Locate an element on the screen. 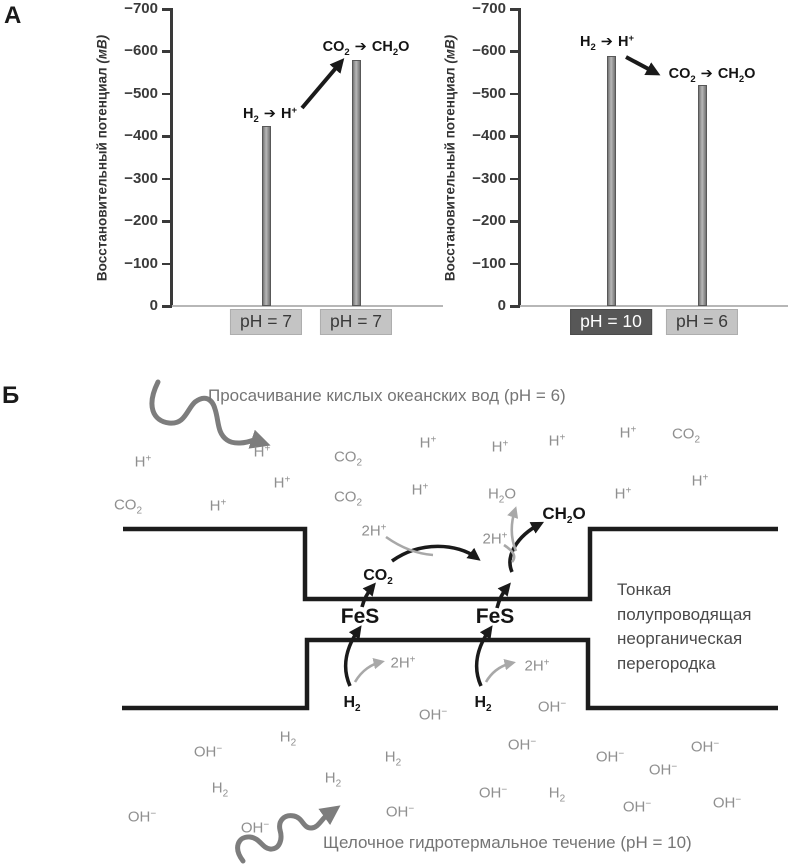 The width and height of the screenshot is (790, 867). partition-caption-line: Тонкая is located at coordinates (644, 589).